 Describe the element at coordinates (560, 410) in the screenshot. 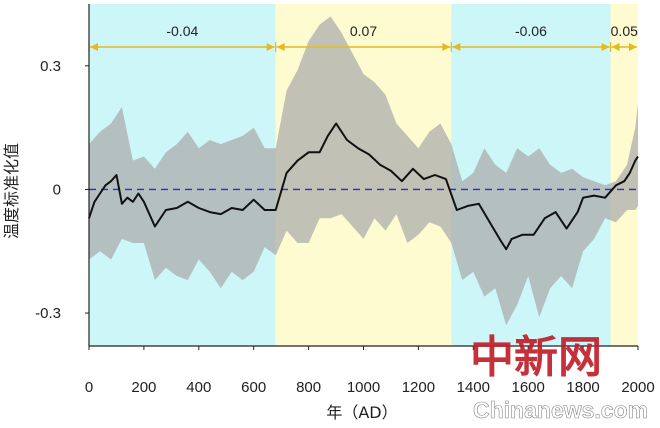

I see `watermark-english: Chinanews.com` at that location.